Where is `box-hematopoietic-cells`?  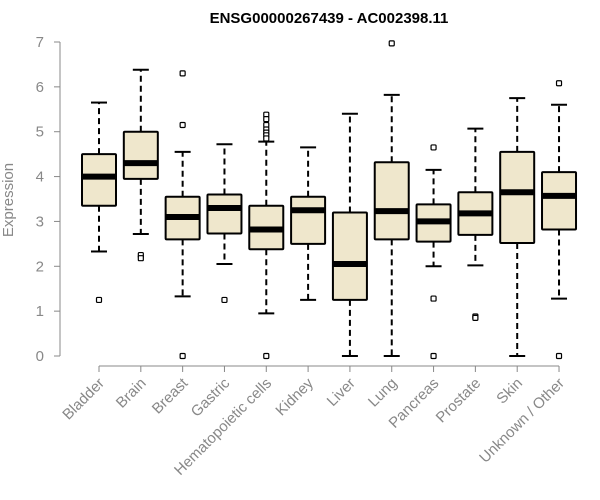 box-hematopoietic-cells is located at coordinates (266, 235).